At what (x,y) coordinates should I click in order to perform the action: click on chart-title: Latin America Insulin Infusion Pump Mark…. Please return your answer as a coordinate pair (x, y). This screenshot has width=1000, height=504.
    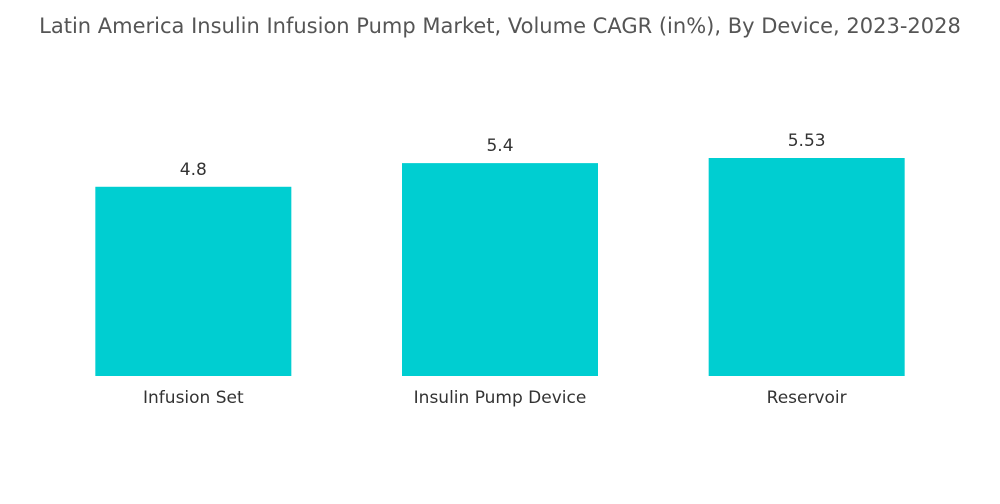
    Looking at the image, I should click on (500, 26).